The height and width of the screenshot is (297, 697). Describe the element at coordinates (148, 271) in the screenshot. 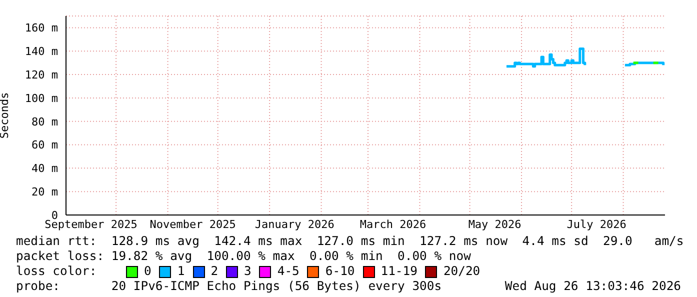

I see `legend-label: 0` at that location.